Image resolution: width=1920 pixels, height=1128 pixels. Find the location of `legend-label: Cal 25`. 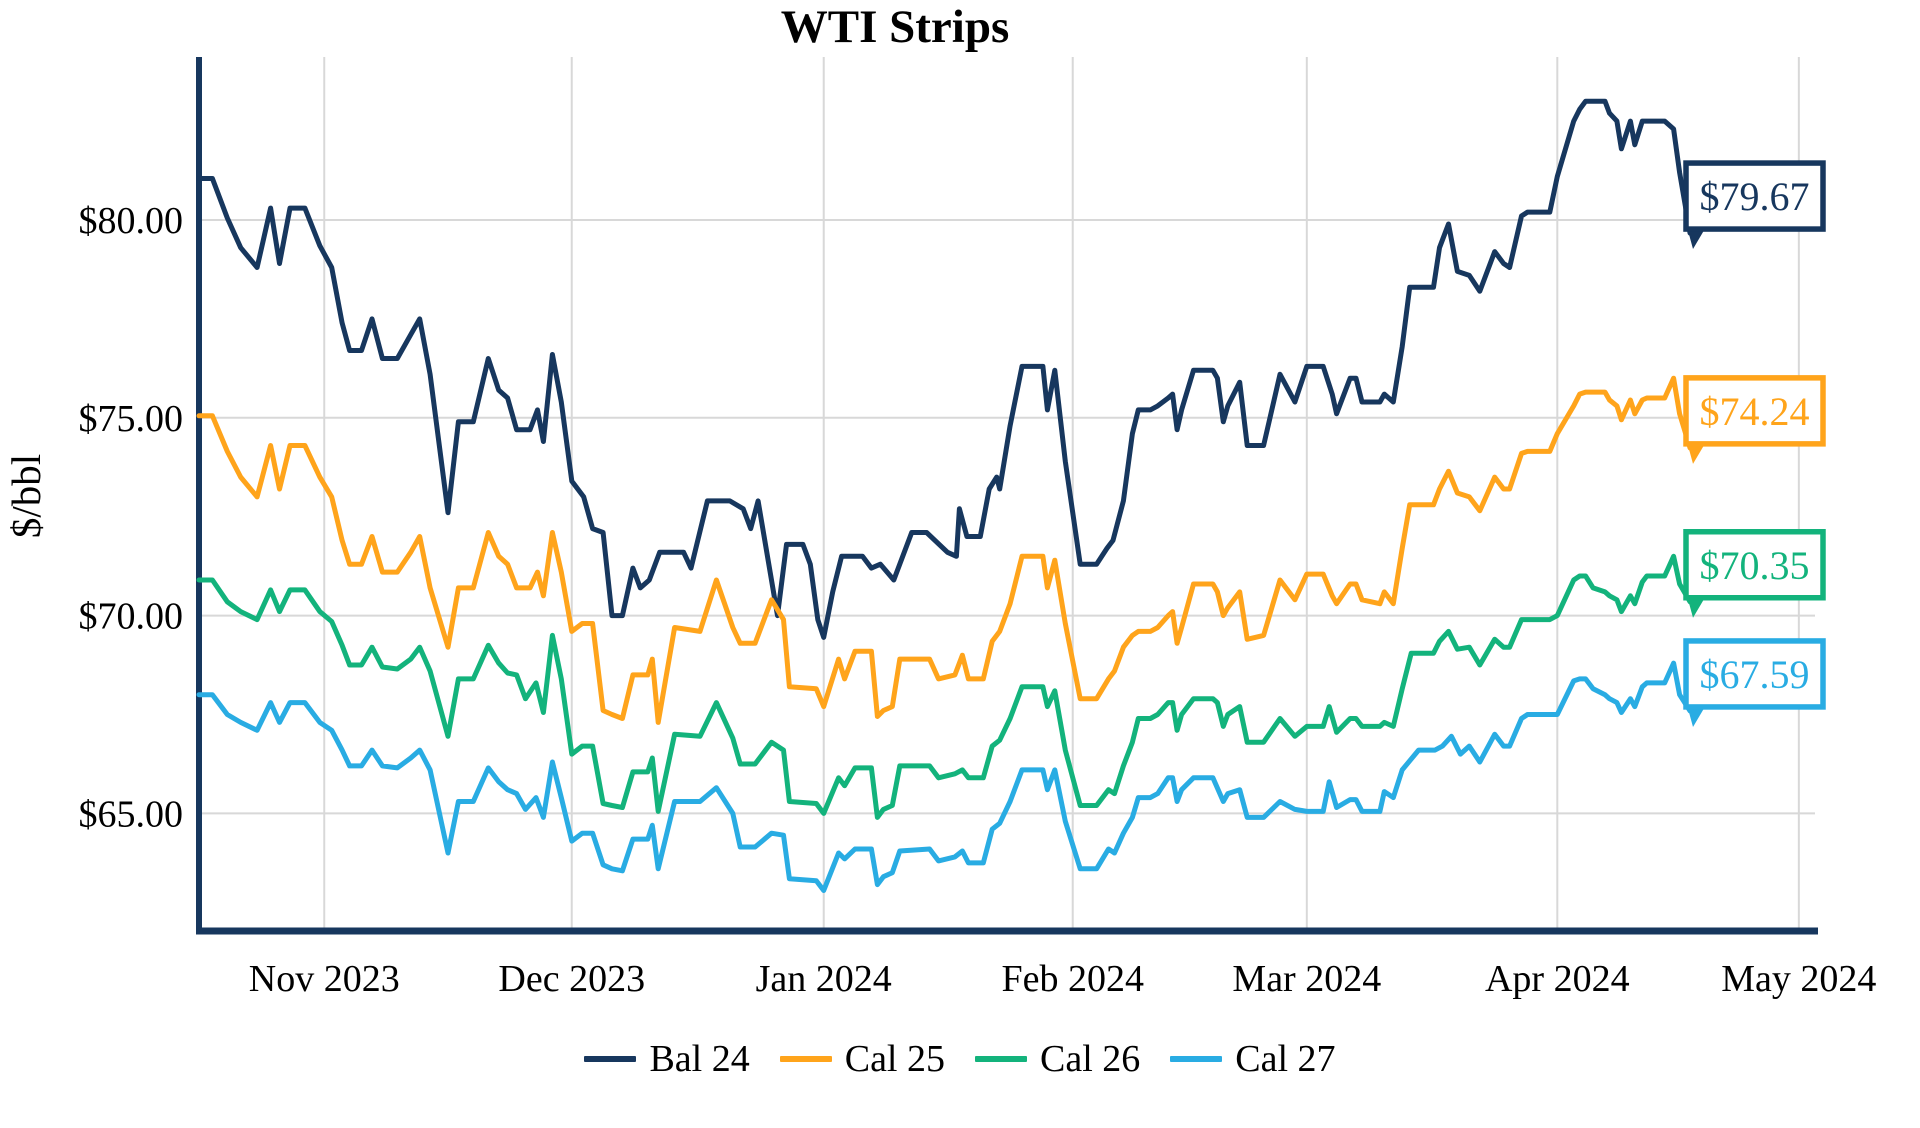

legend-label: Cal 25 is located at coordinates (894, 1059).